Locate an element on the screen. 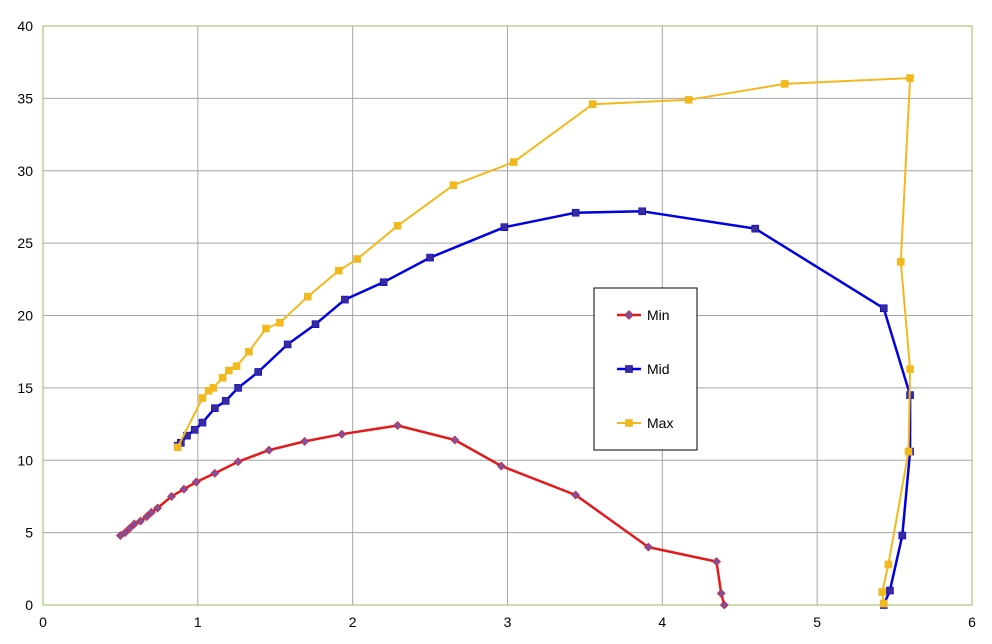  x-axis-tick-labels: 0 1 2 3 4 5 6 is located at coordinates (507, 622).